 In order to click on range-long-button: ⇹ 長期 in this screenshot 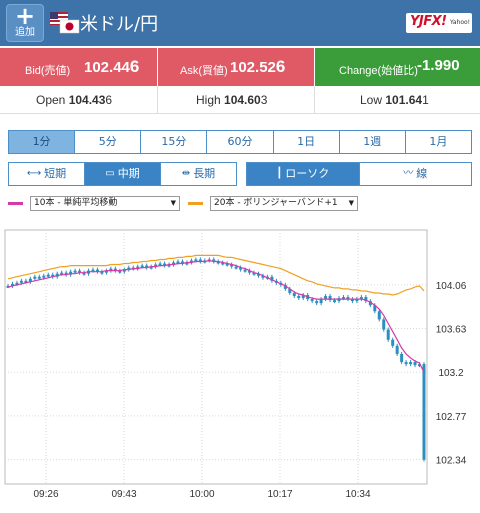, I will do `click(198, 174)`.